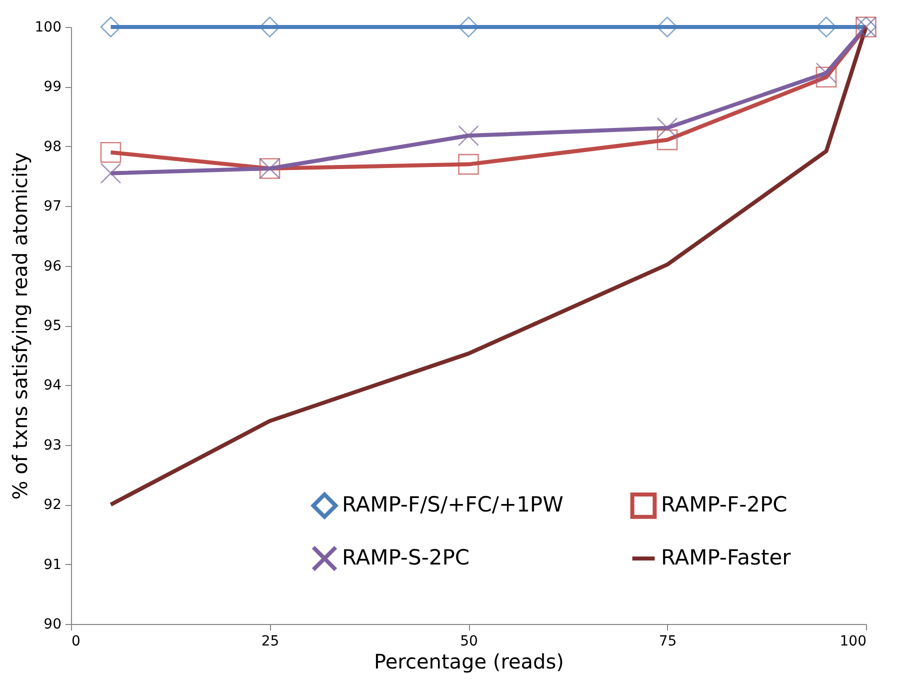  I want to click on x-tick-label: 75, so click(667, 642).